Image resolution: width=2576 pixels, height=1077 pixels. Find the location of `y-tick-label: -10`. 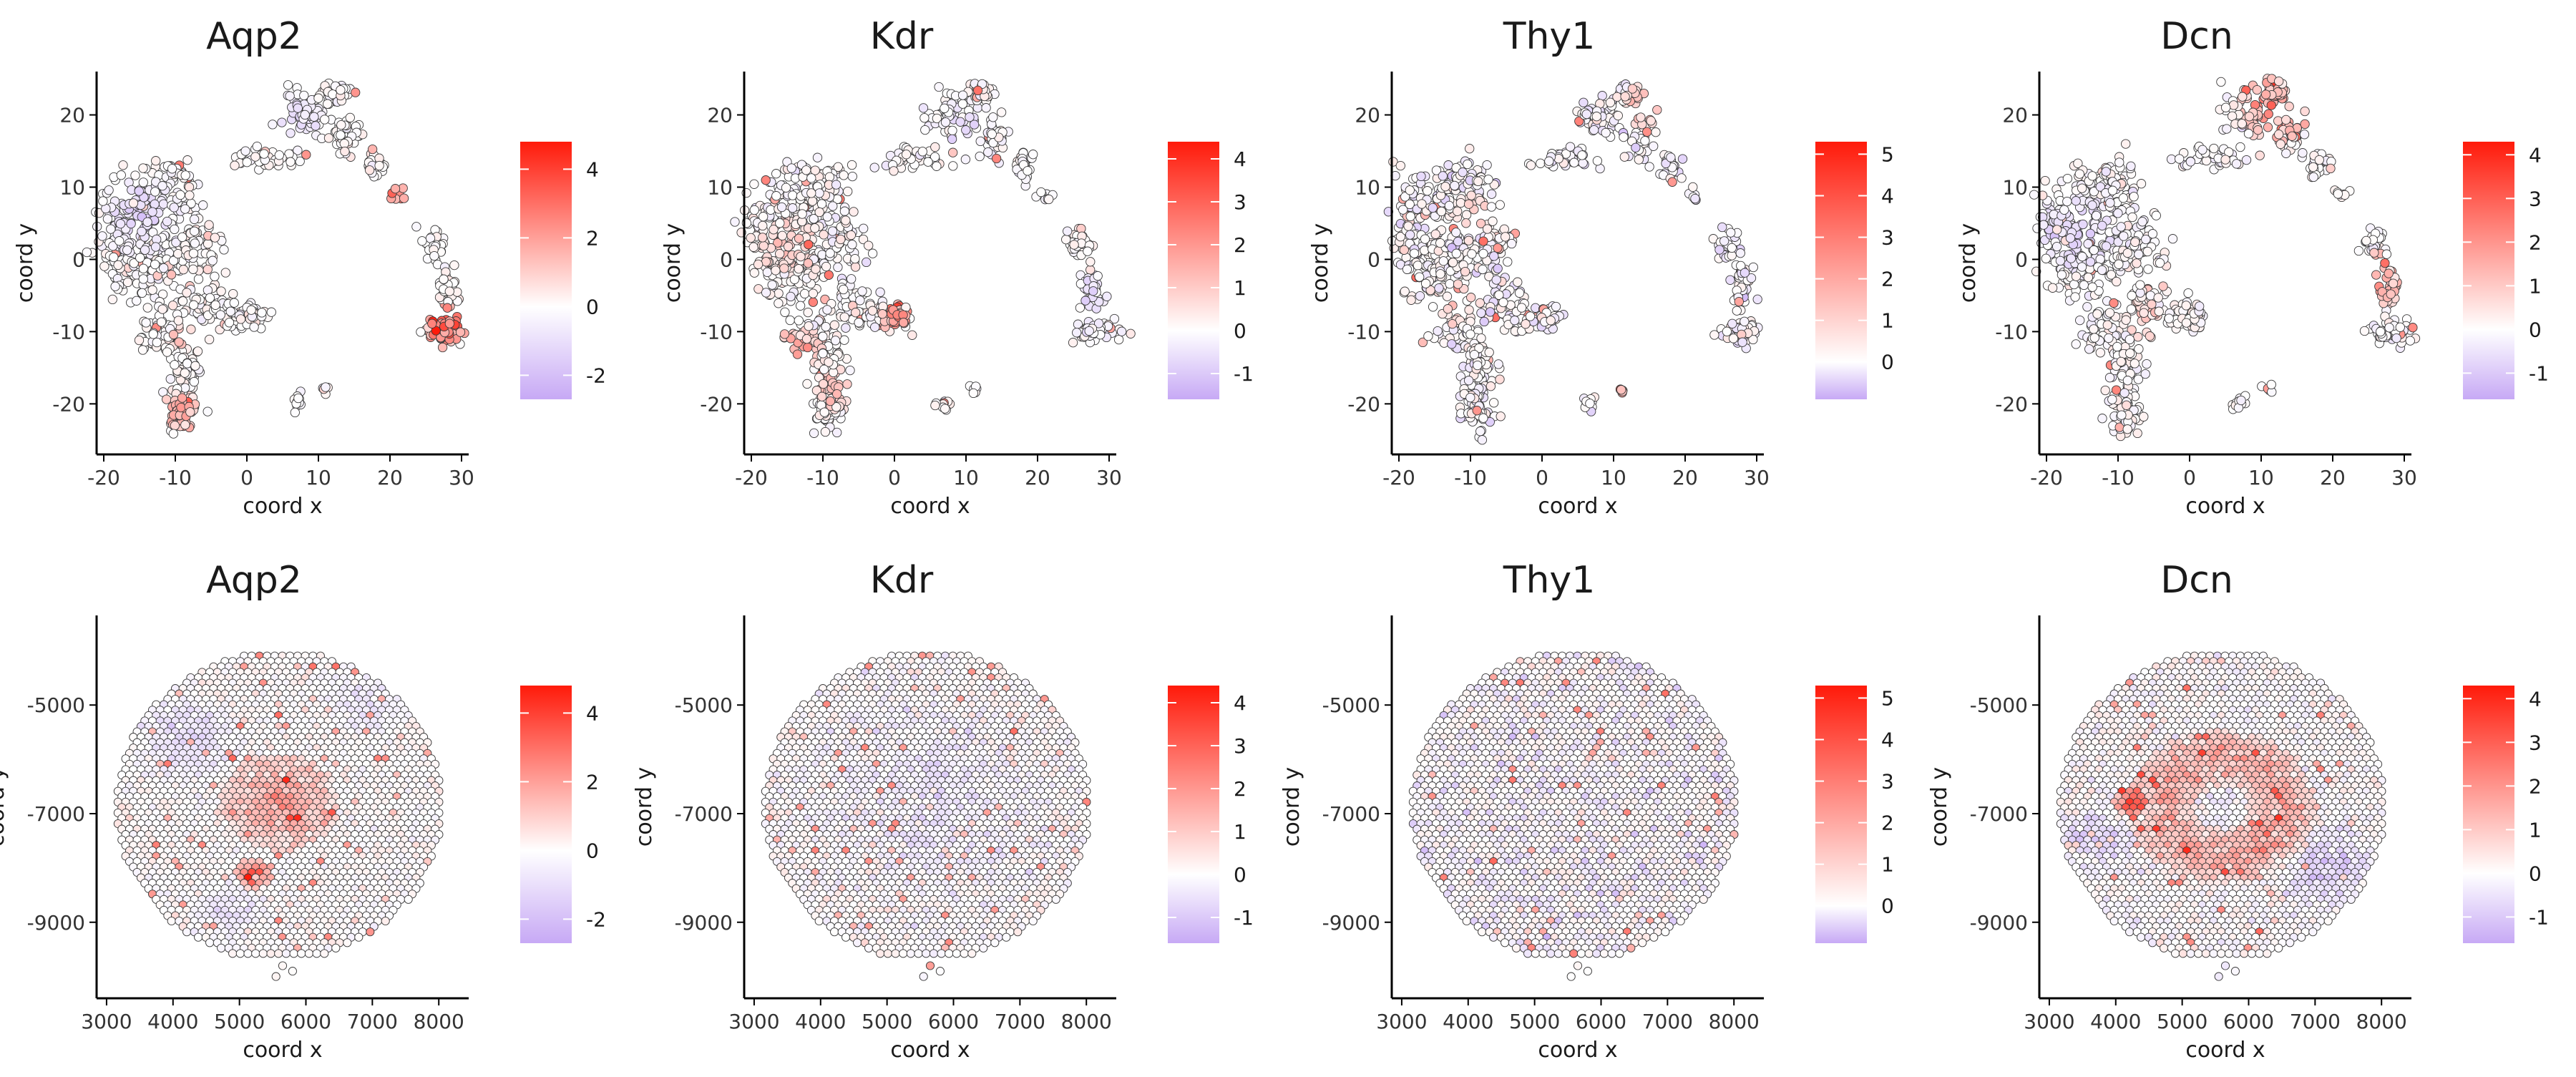

y-tick-label: -10 is located at coordinates (68, 331).